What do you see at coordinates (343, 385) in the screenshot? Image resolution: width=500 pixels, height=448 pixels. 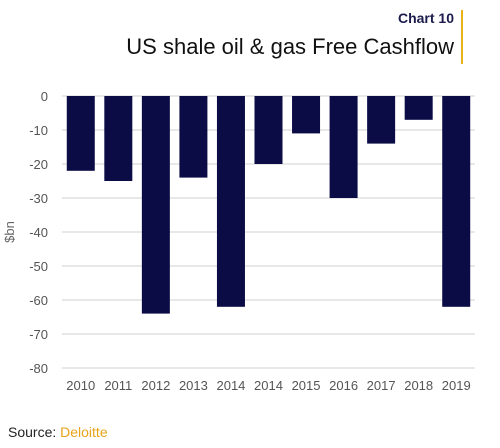 I see `x-tick-label: 2016` at bounding box center [343, 385].